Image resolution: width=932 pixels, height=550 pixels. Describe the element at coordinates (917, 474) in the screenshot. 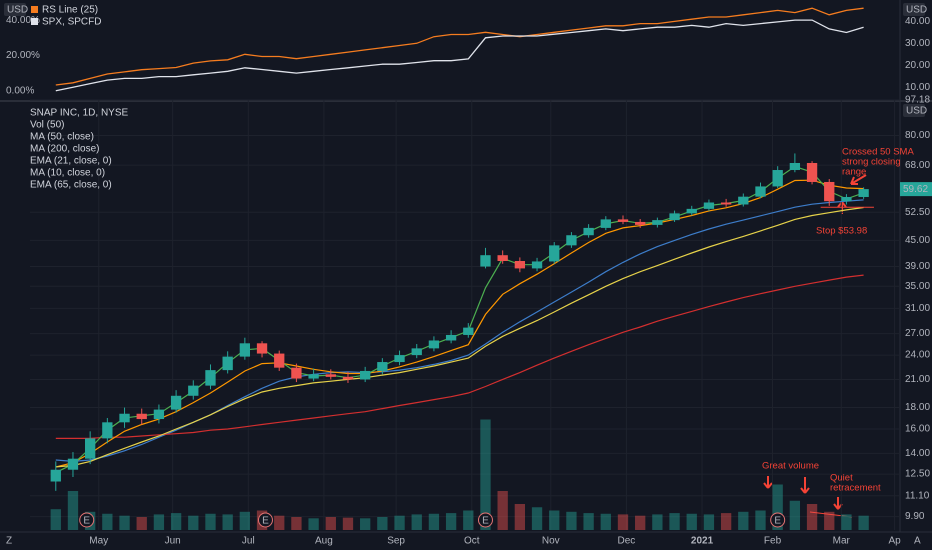

I see `y-tick-label: 12.50` at that location.